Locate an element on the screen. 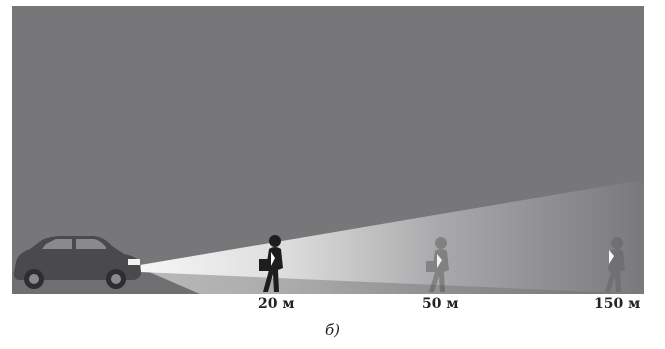 Image resolution: width=665 pixels, height=349 pixels. distance-label-150m: 150 м is located at coordinates (617, 304).